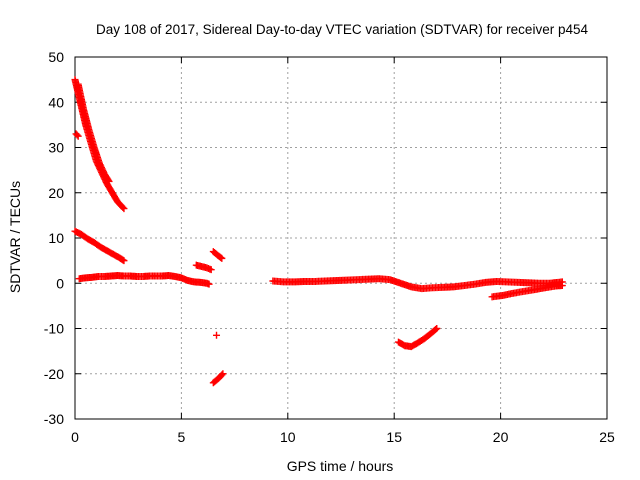 The height and width of the screenshot is (480, 640). Describe the element at coordinates (394, 437) in the screenshot. I see `x-tick-label: 15` at that location.